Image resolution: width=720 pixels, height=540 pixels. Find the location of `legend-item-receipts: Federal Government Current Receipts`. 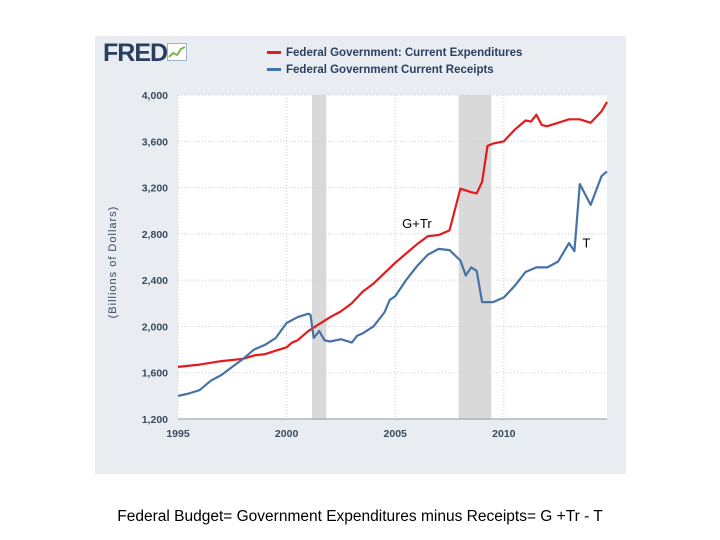

legend-item-receipts: Federal Government Current Receipts is located at coordinates (394, 69).